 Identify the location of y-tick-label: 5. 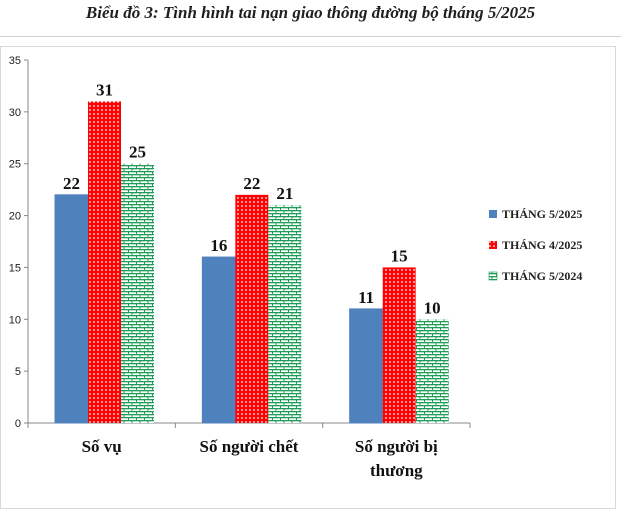
(18, 372).